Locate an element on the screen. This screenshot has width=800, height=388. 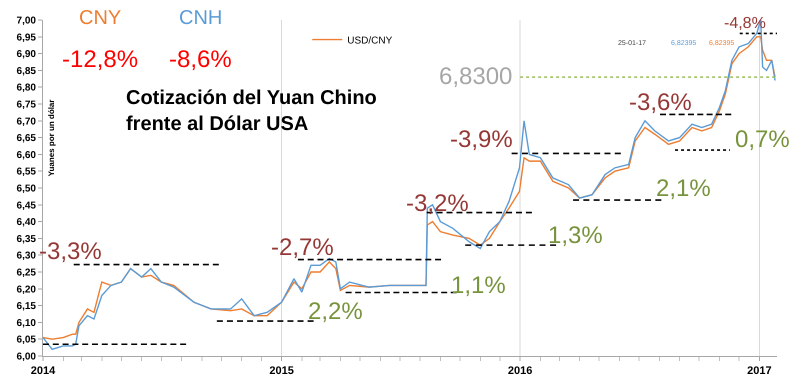
y-tick-label: 6,10 is located at coordinates (26, 323).